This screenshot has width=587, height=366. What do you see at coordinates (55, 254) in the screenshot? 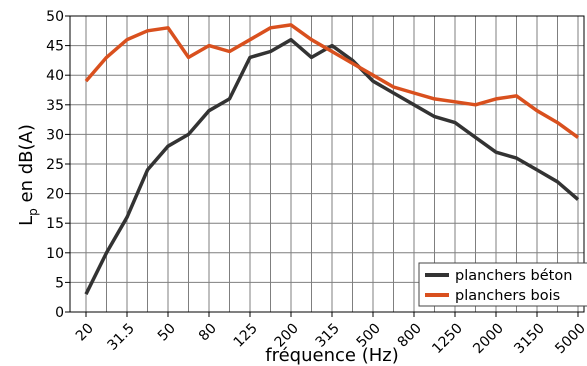
I see `y-tick-label: 10` at bounding box center [55, 254].